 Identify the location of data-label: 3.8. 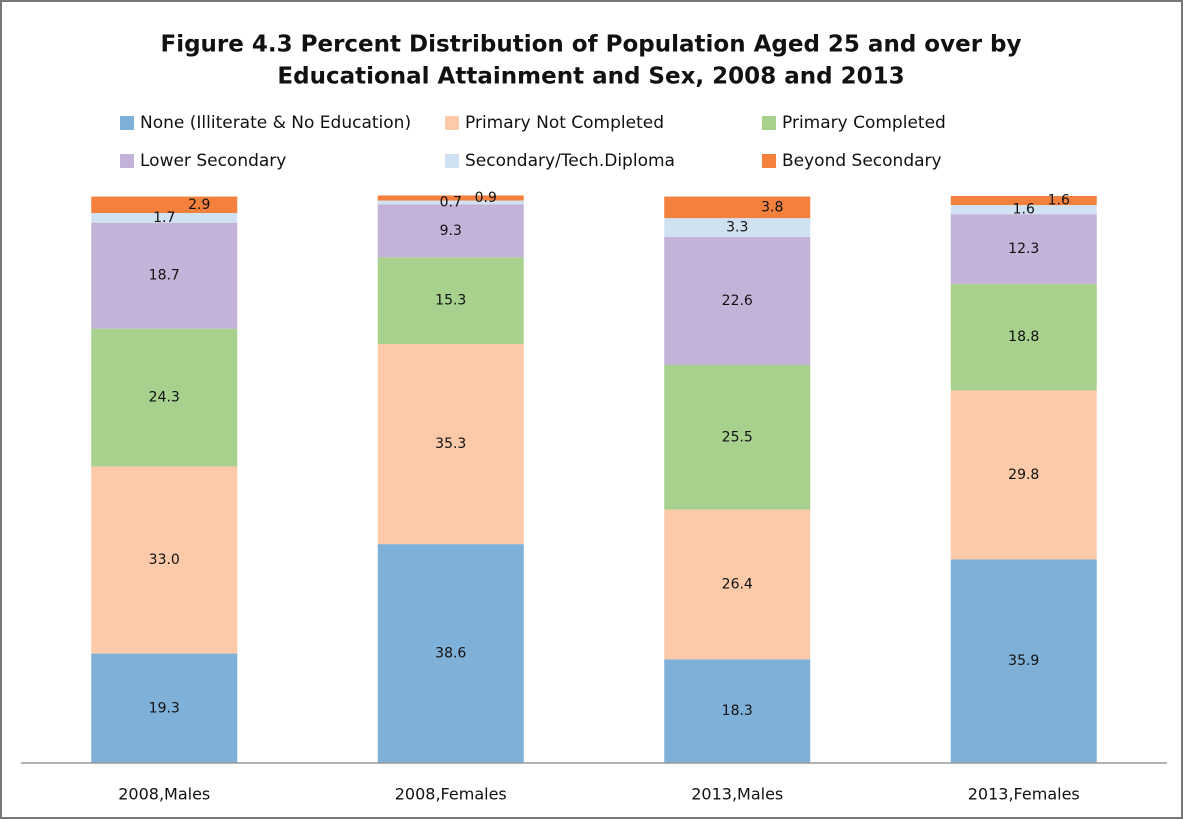
(772, 207).